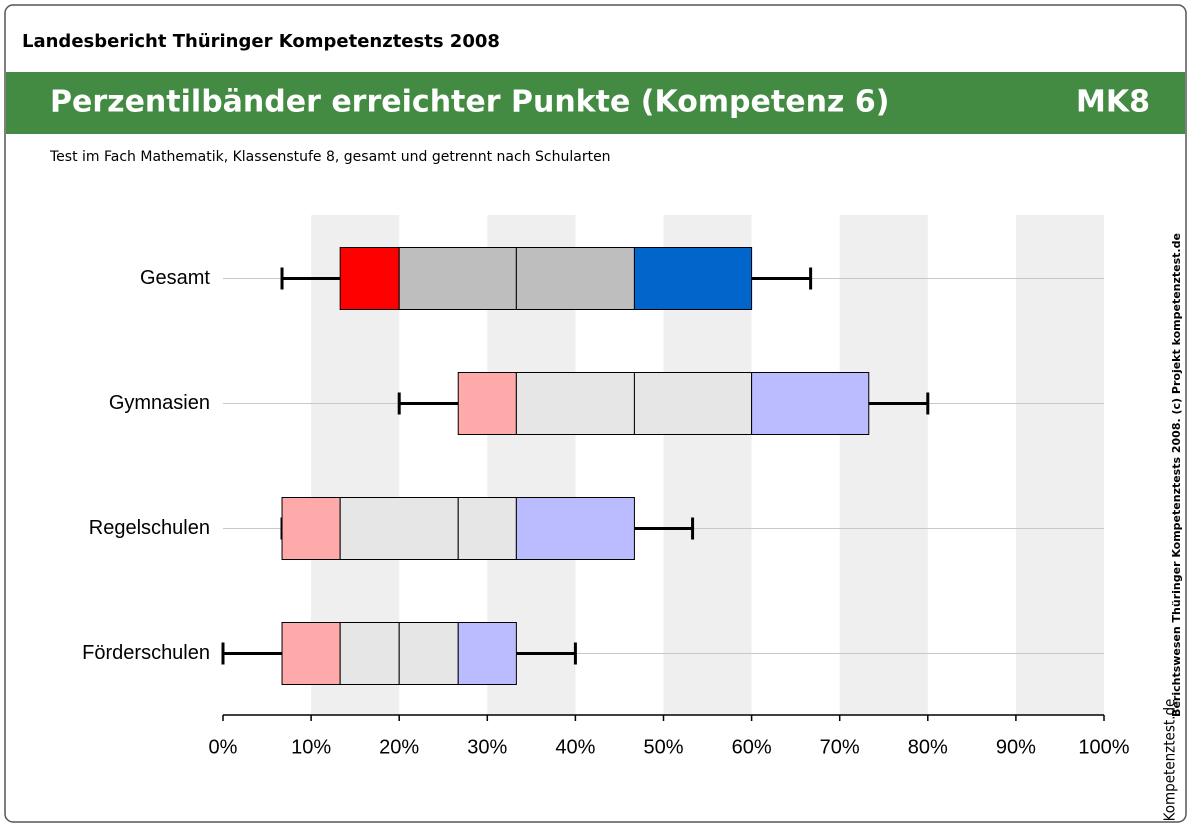 This screenshot has width=1192, height=832. I want to click on banner, so click(595, 103).